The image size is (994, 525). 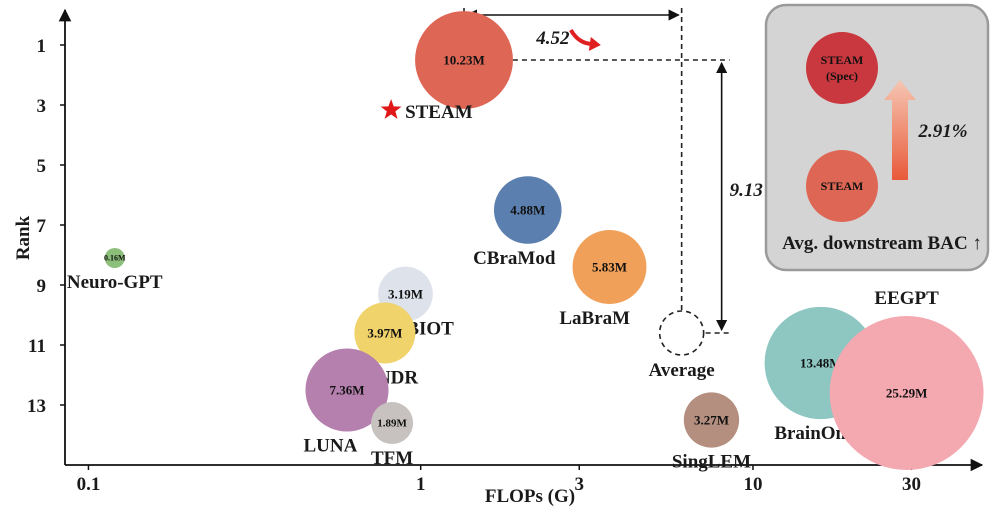 I want to click on bubble-eegpt, so click(x=906, y=393).